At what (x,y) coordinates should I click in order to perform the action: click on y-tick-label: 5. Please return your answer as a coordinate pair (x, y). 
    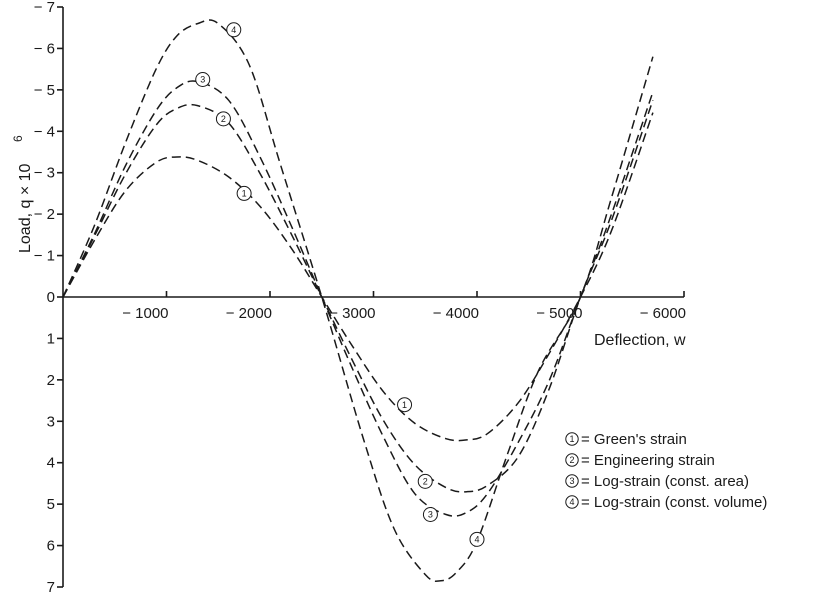
    Looking at the image, I should click on (51, 504).